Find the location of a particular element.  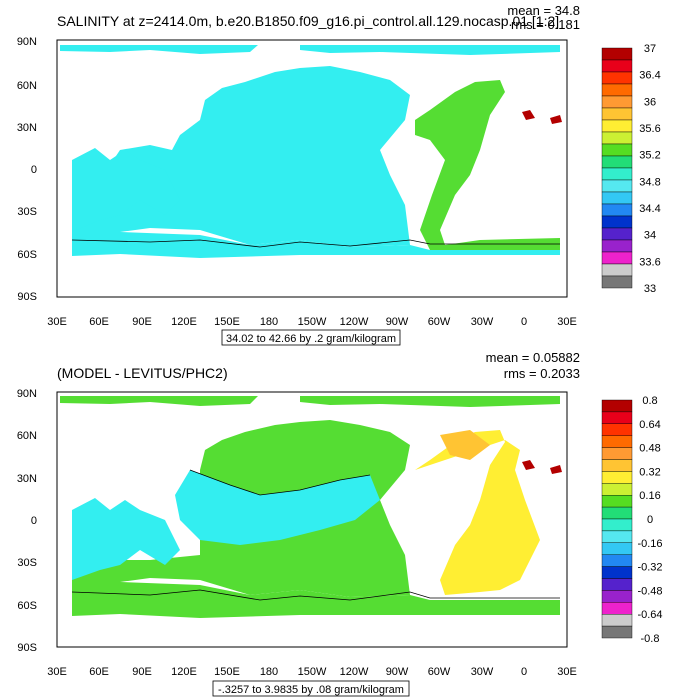

colorbar-label: -0.32 is located at coordinates (649, 568).